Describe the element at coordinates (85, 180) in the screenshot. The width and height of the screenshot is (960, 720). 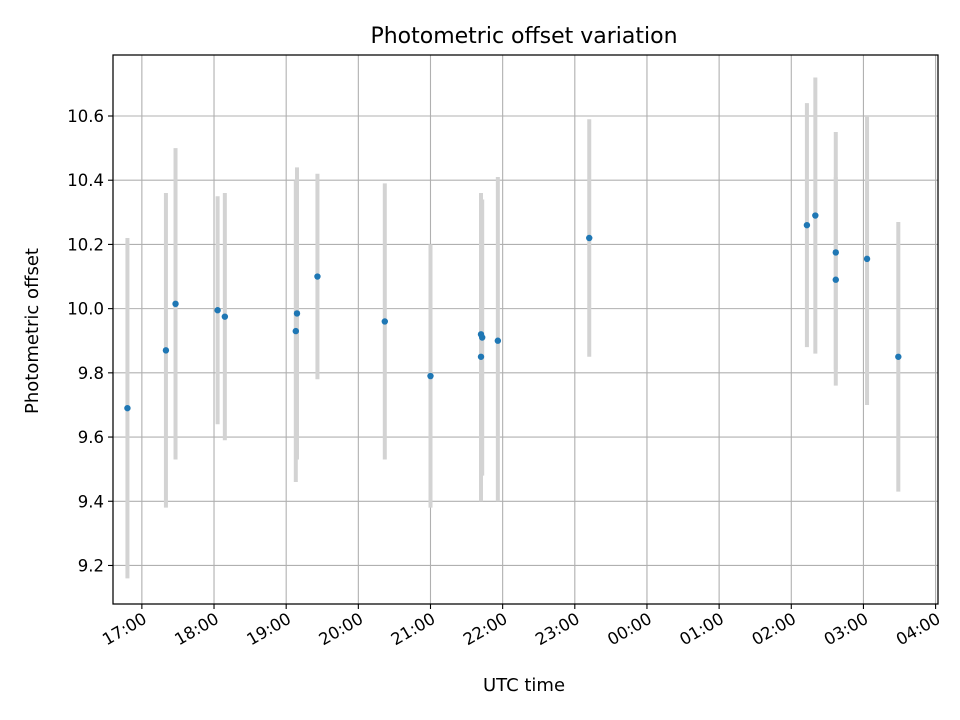
I see `y-tick-label: 10.4` at that location.